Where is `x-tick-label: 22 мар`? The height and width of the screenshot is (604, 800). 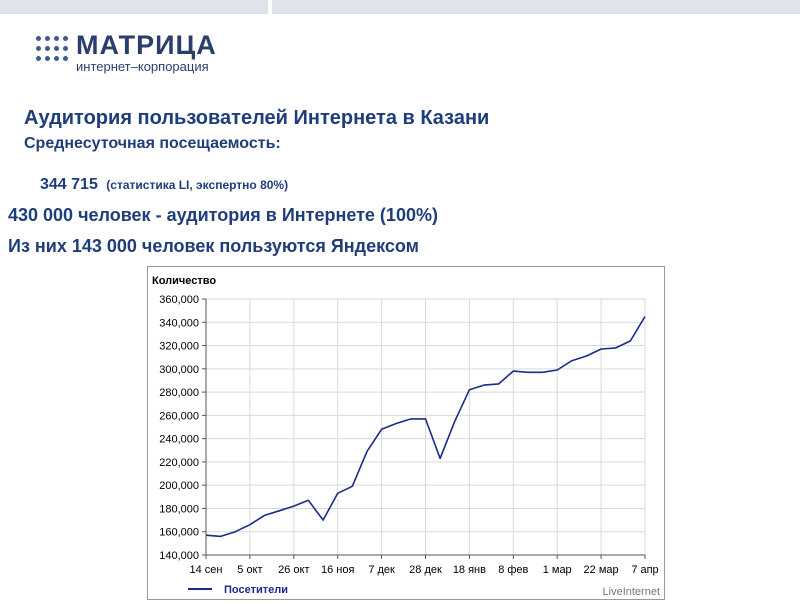
x-tick-label: 22 мар is located at coordinates (601, 570).